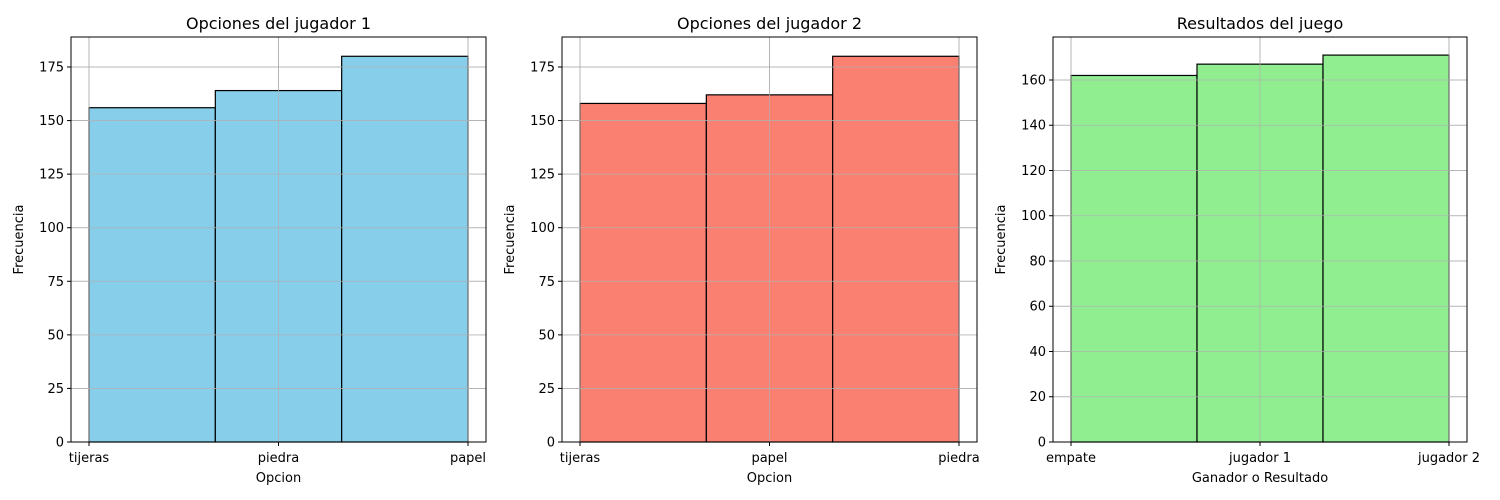 This screenshot has width=1500, height=500. What do you see at coordinates (1037, 352) in the screenshot?
I see `y-tick-label: 40` at bounding box center [1037, 352].